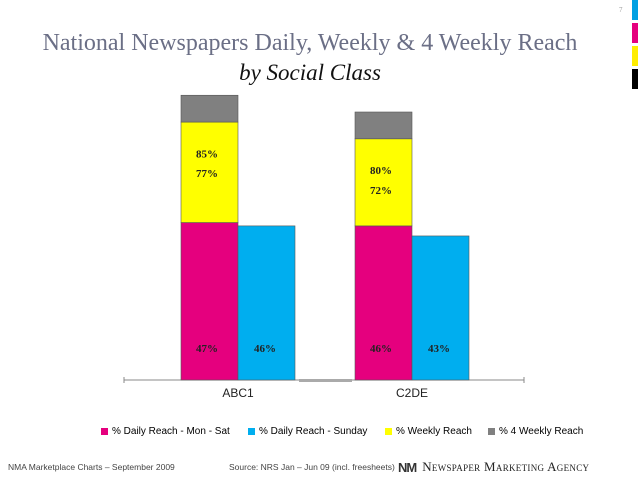 The width and height of the screenshot is (638, 478). Describe the element at coordinates (325, 380) in the screenshot. I see `x-axis-divider` at that location.